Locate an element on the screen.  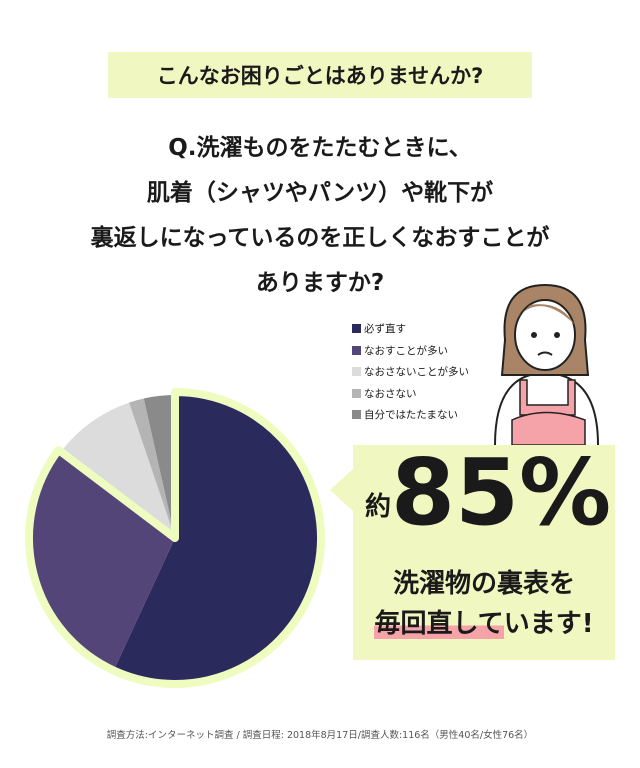
question-line-1: Q.洗濯ものをたたむときに、 is located at coordinates (320, 148).